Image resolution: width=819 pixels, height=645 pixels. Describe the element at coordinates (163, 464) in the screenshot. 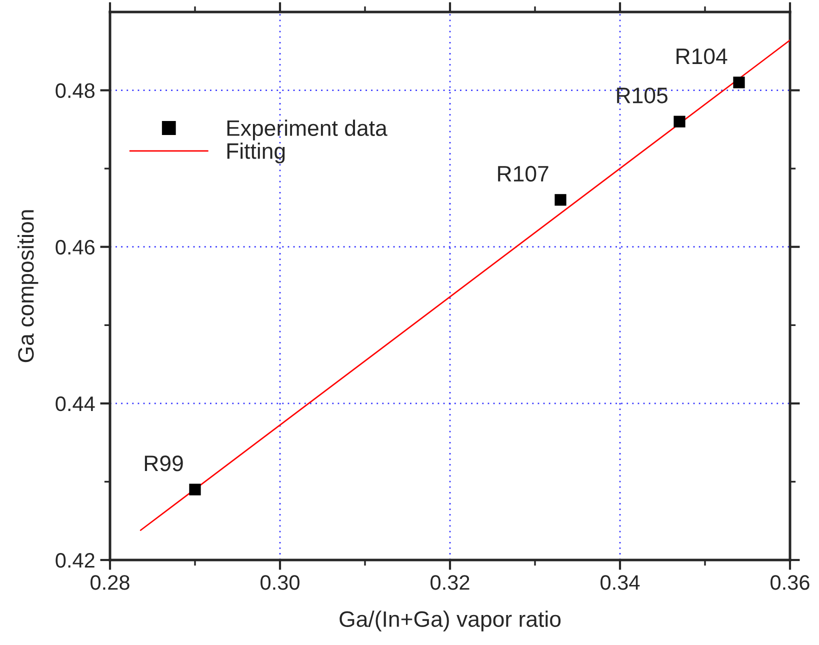

I see `annotation: R99` at that location.